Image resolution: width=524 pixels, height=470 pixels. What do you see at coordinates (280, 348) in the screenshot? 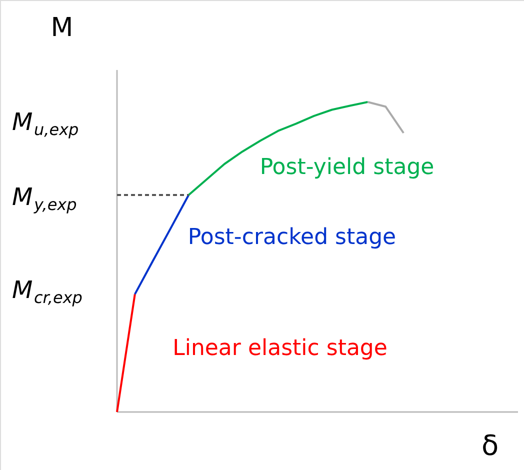
I see `series-label: Linear elastic stage` at bounding box center [280, 348].